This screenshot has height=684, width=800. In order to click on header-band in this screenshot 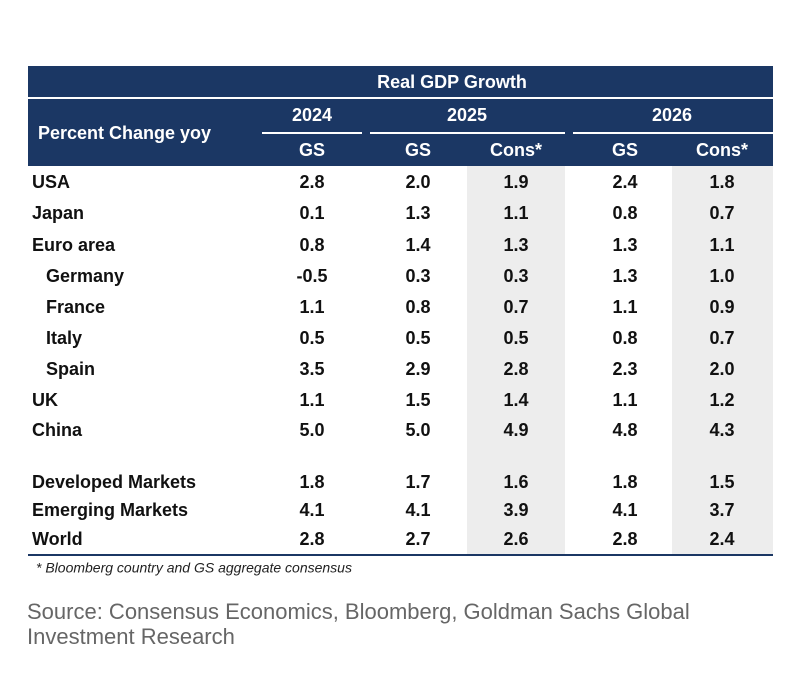, I will do `click(400, 116)`.